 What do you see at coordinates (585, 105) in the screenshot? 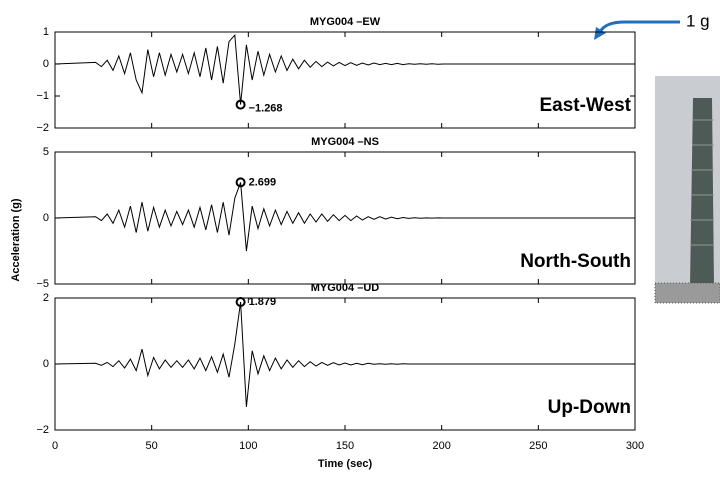
I see `corner-label: East-West` at bounding box center [585, 105].